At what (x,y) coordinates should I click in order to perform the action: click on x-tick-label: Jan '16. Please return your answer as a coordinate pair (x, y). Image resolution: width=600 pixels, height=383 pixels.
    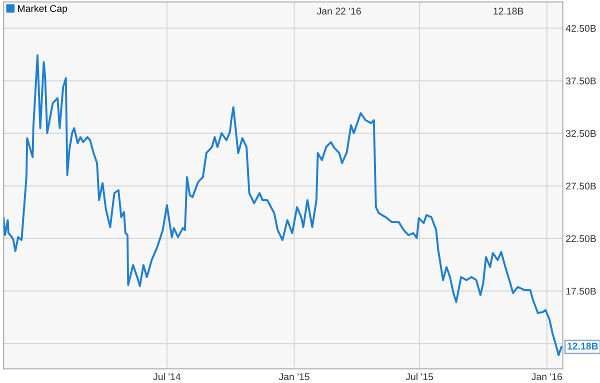
    Looking at the image, I should click on (547, 376).